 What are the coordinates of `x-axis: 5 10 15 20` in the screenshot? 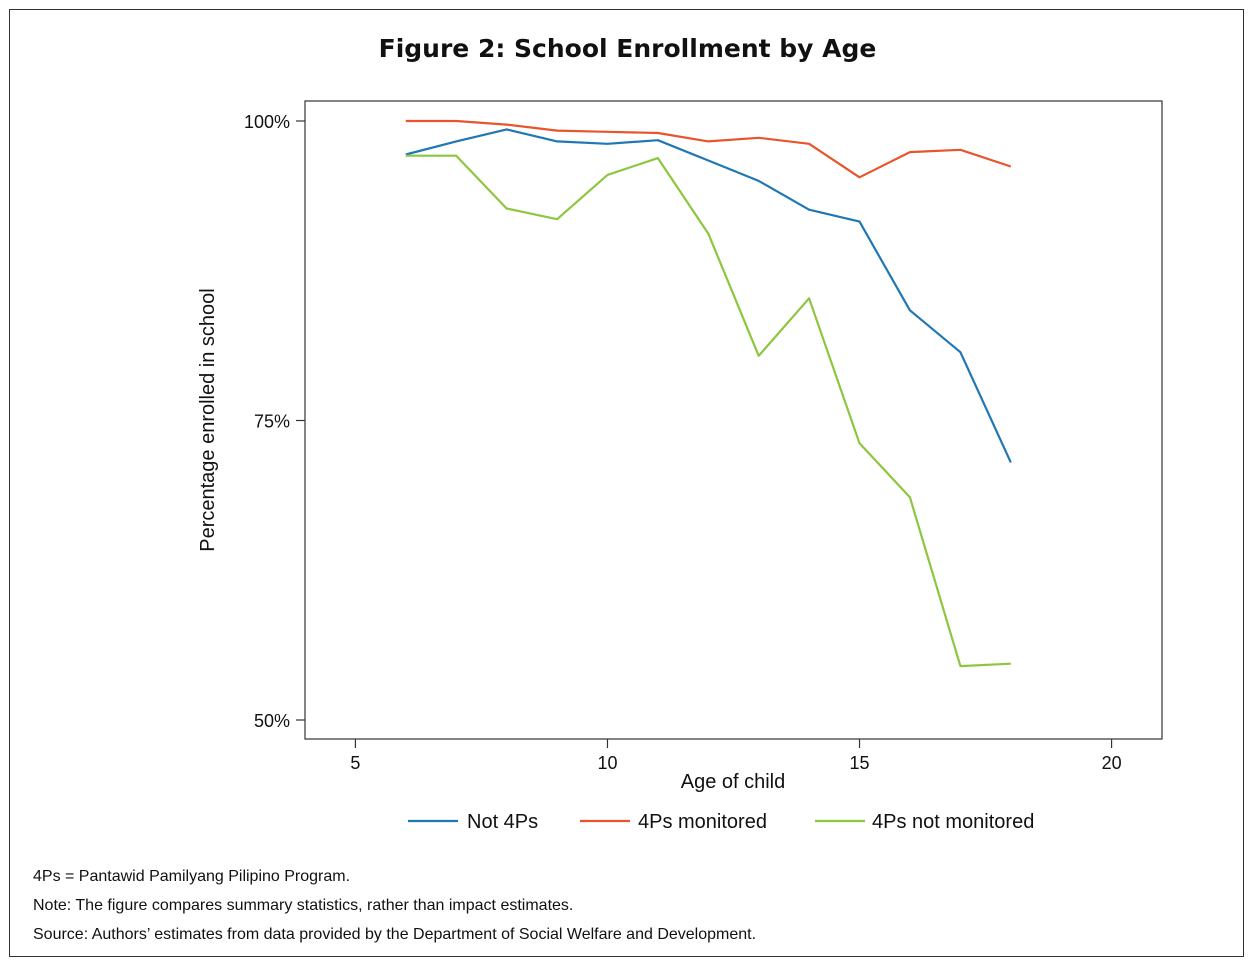 It's located at (736, 756).